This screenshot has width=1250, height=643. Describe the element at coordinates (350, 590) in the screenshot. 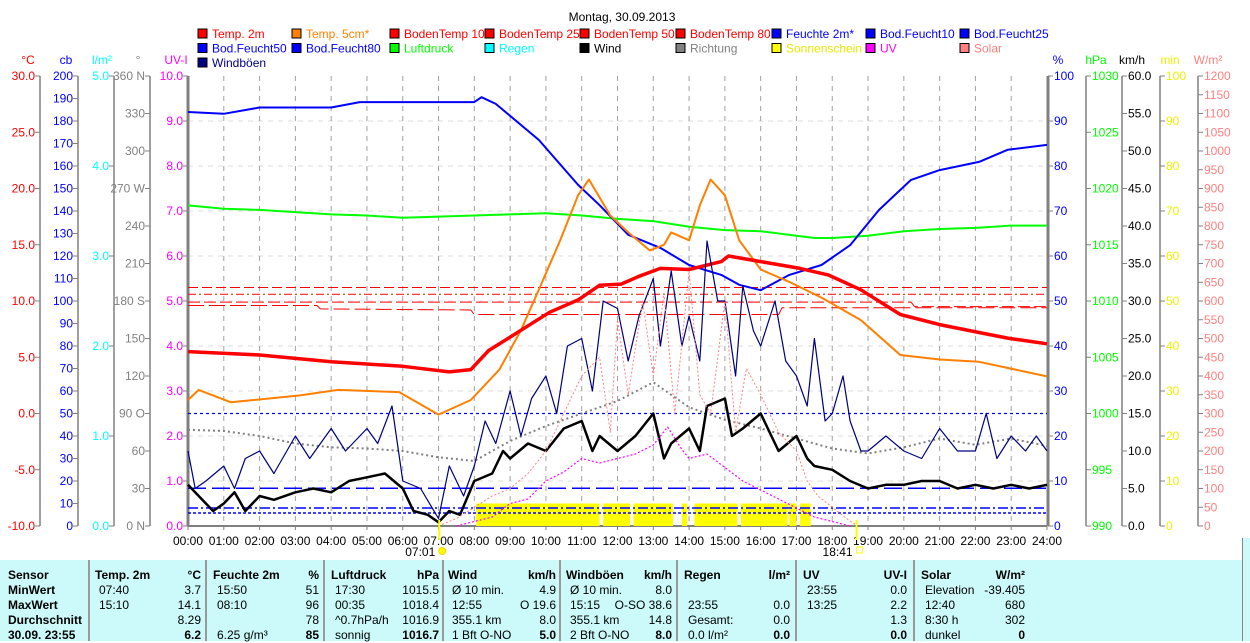

I see `stat-note: 17:30` at that location.